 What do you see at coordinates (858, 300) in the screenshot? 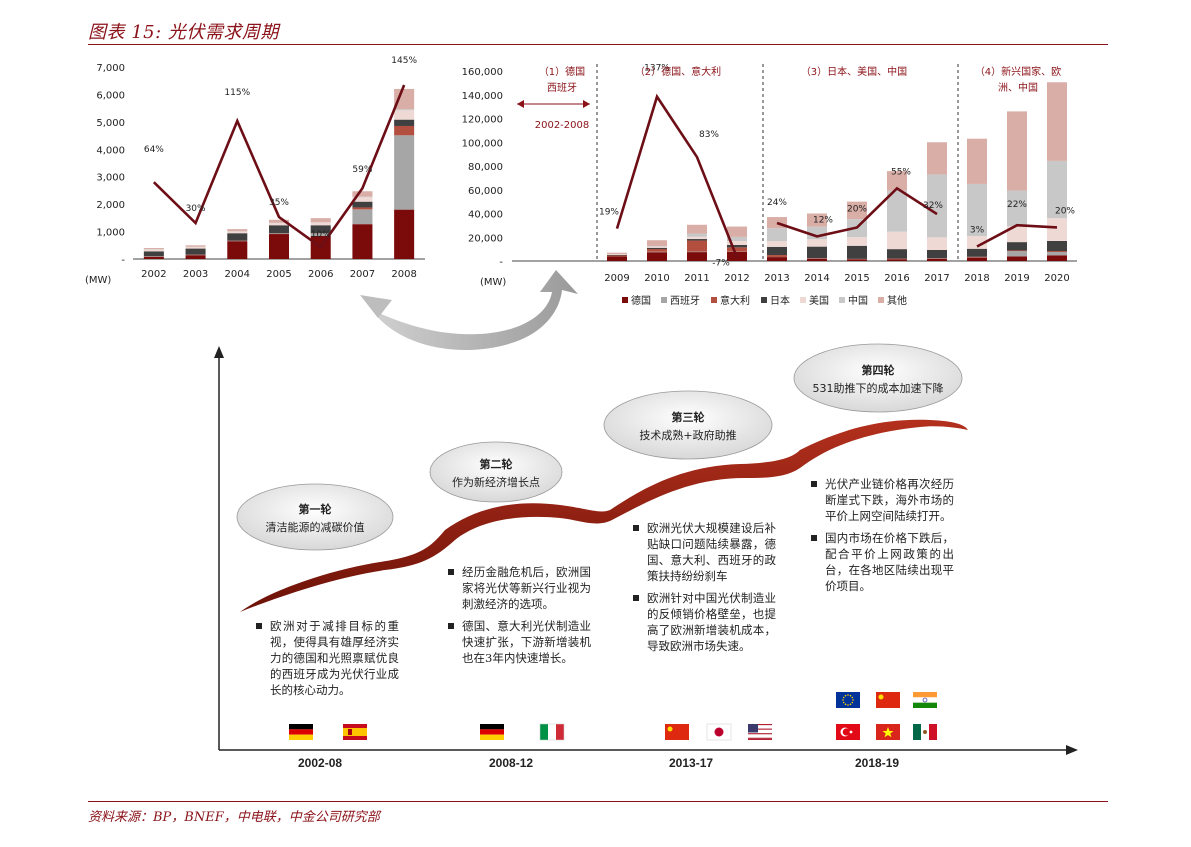
I see `legend-label: 中国` at bounding box center [858, 300].